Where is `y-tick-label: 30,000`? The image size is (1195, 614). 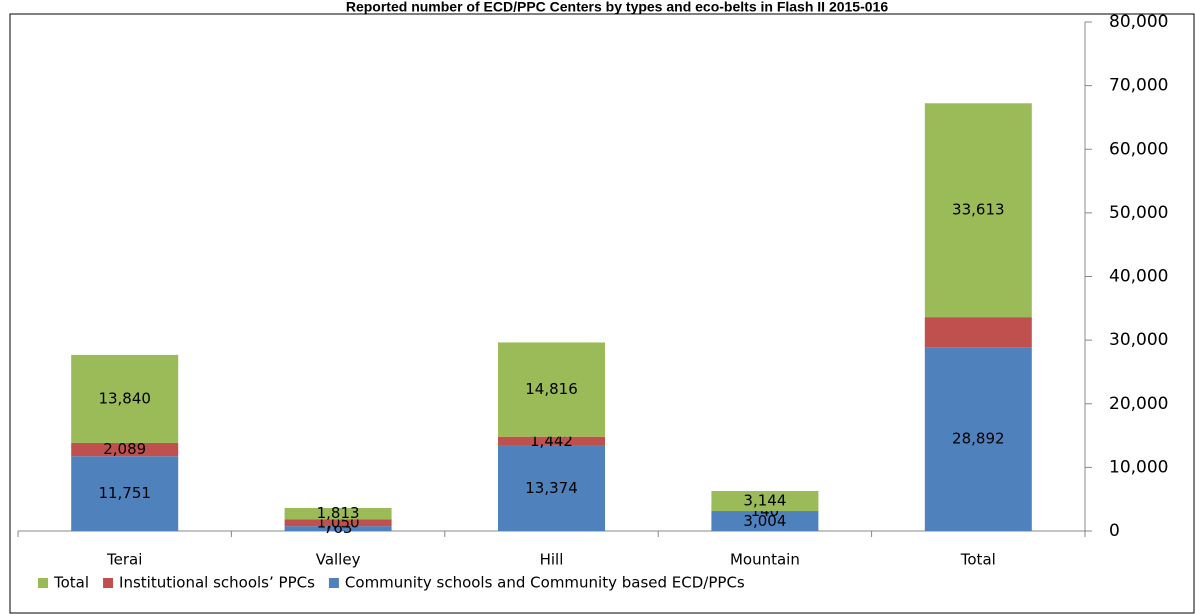 y-tick-label: 30,000 is located at coordinates (1138, 340).